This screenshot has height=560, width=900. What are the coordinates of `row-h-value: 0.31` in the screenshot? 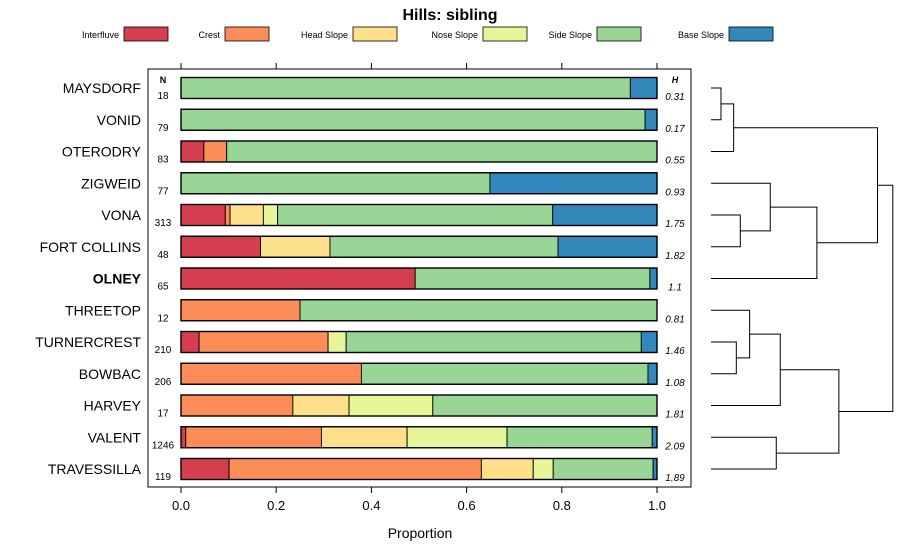 It's located at (674, 97).